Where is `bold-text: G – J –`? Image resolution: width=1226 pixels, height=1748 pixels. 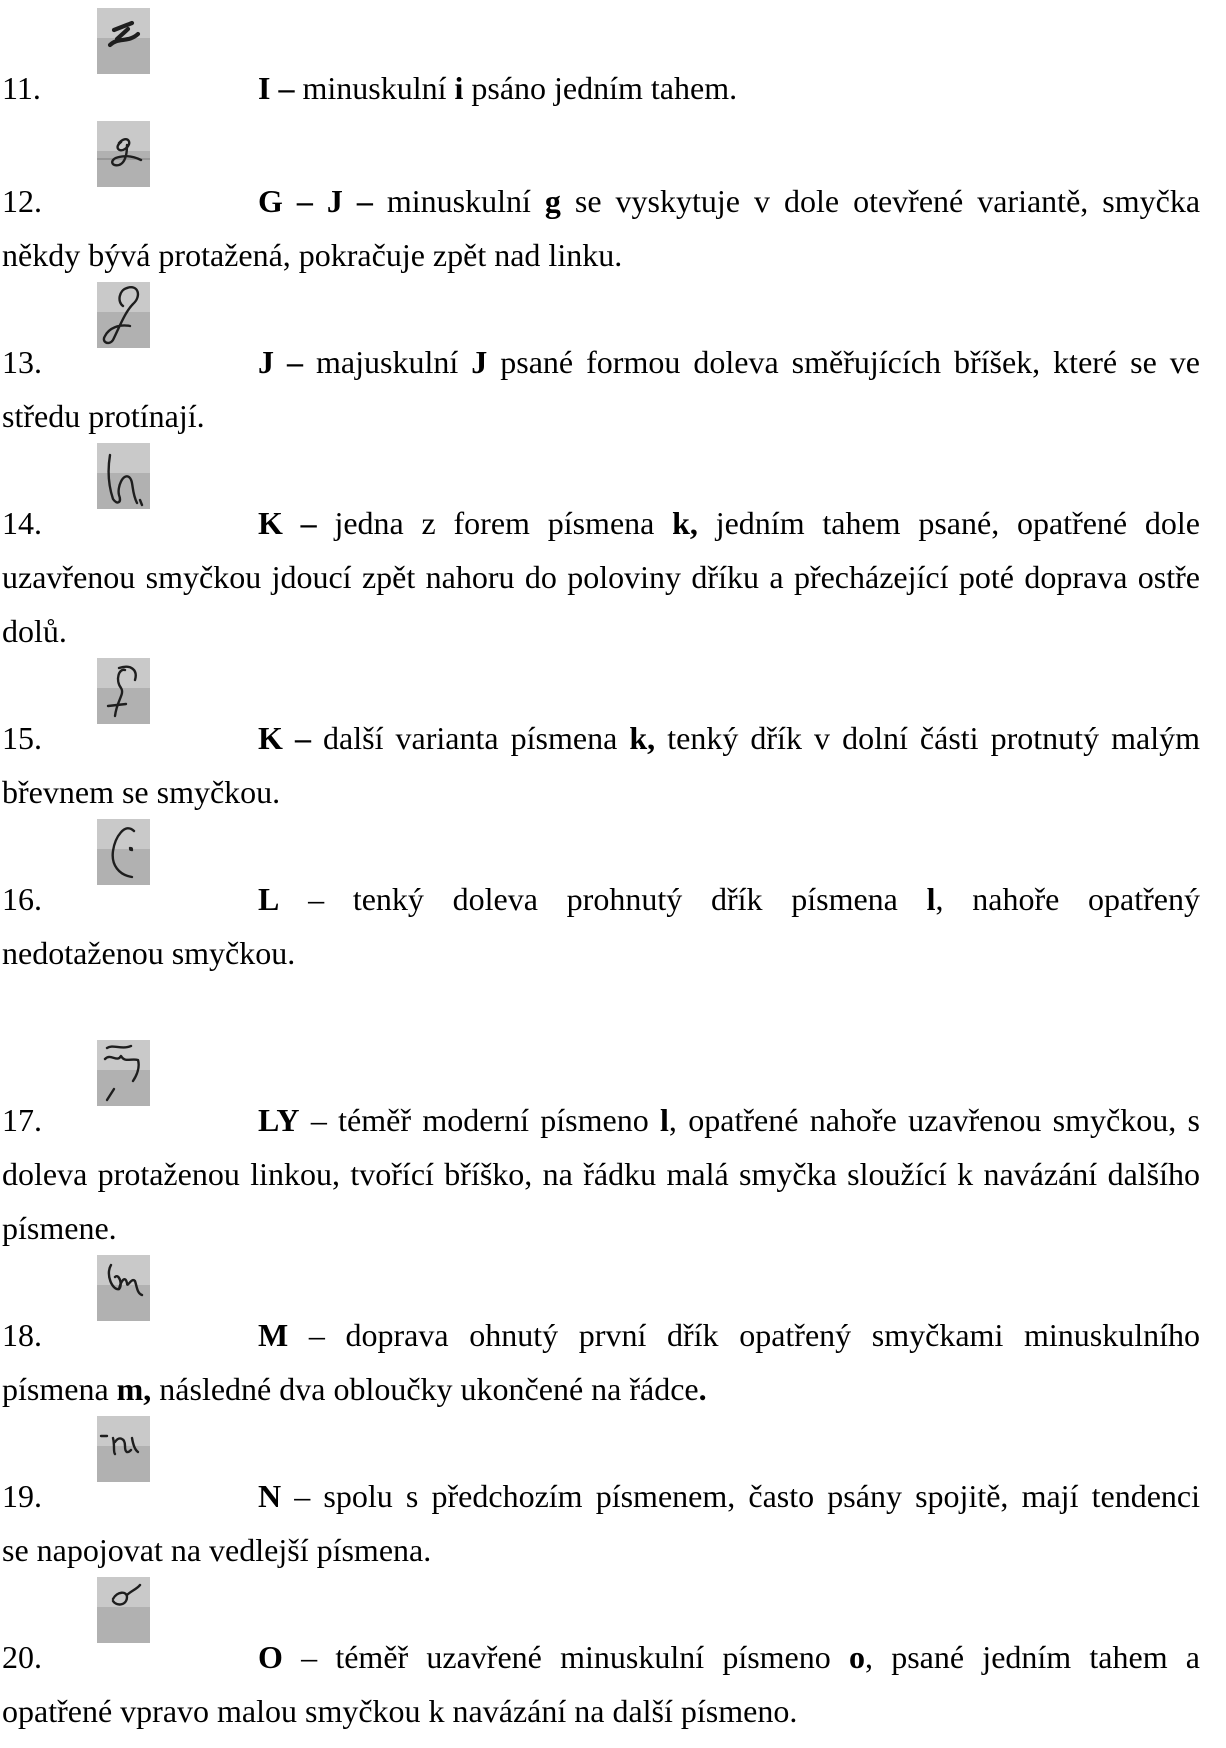 bold-text: G – J – is located at coordinates (315, 201).